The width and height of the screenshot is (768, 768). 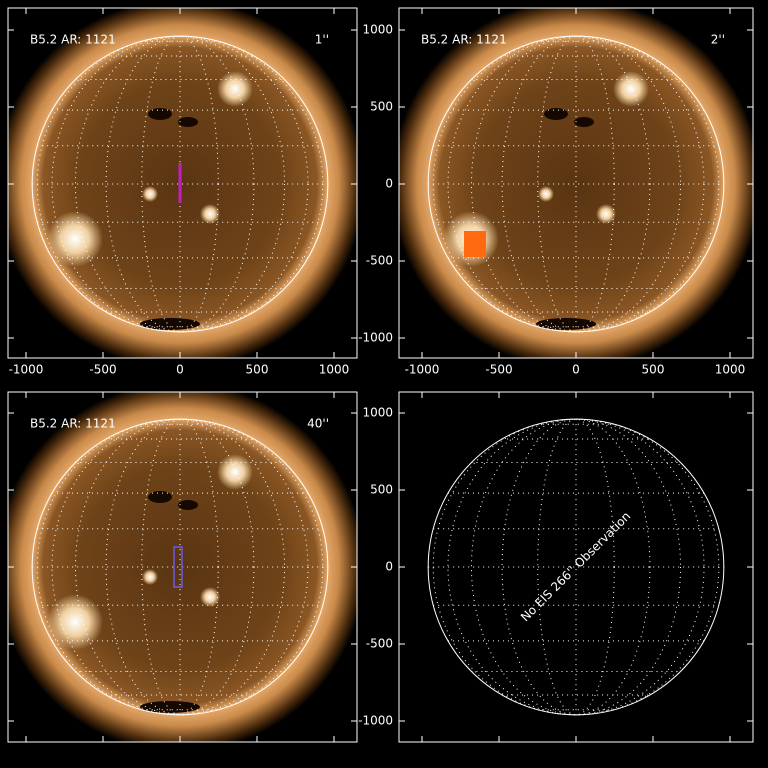 What do you see at coordinates (718, 40) in the screenshot?
I see `slit-label: 2''` at bounding box center [718, 40].